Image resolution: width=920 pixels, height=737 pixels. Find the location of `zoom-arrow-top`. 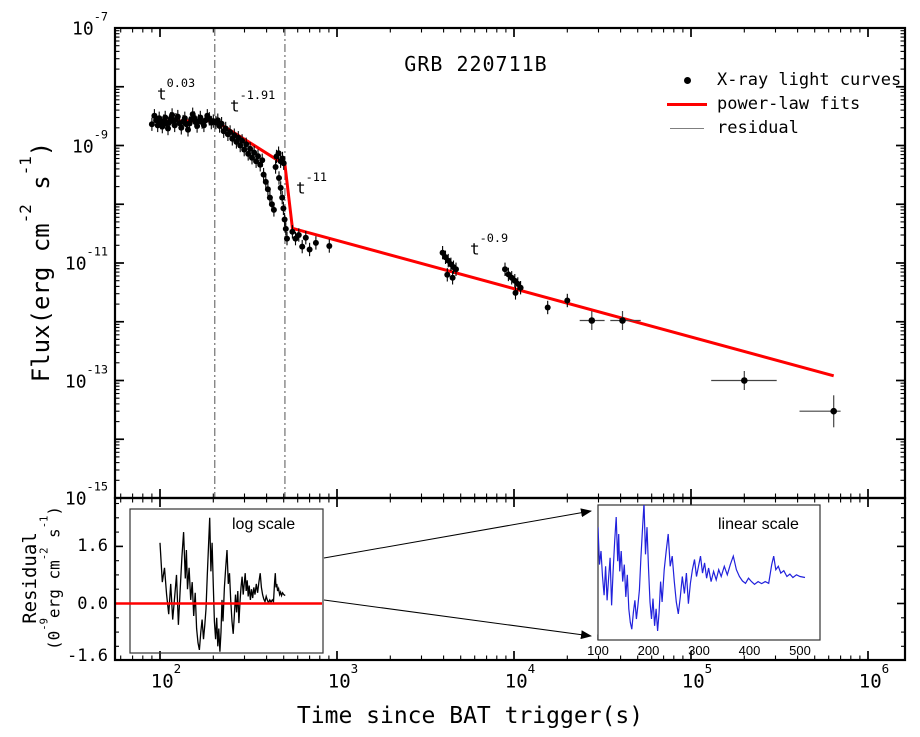

zoom-arrow-top is located at coordinates (457, 533).